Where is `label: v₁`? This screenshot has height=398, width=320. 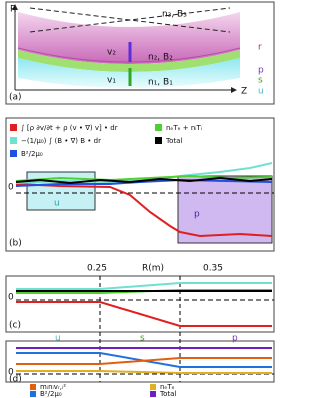
label: v₁ is located at coordinates (111, 81).